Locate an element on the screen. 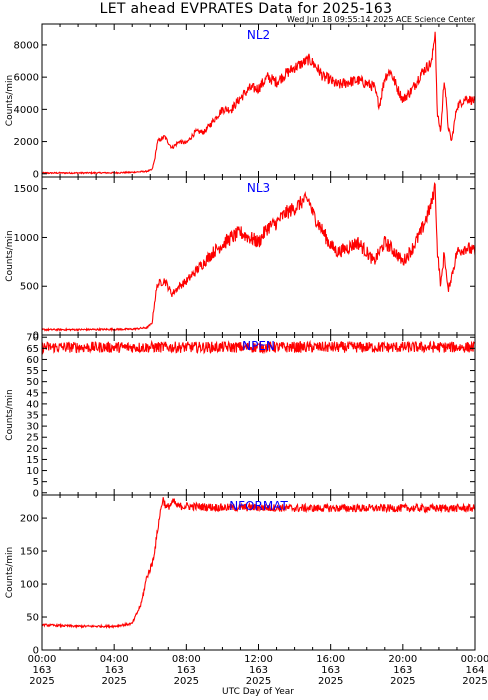 The image size is (488, 700). y-tick-label: 55 is located at coordinates (32, 371).